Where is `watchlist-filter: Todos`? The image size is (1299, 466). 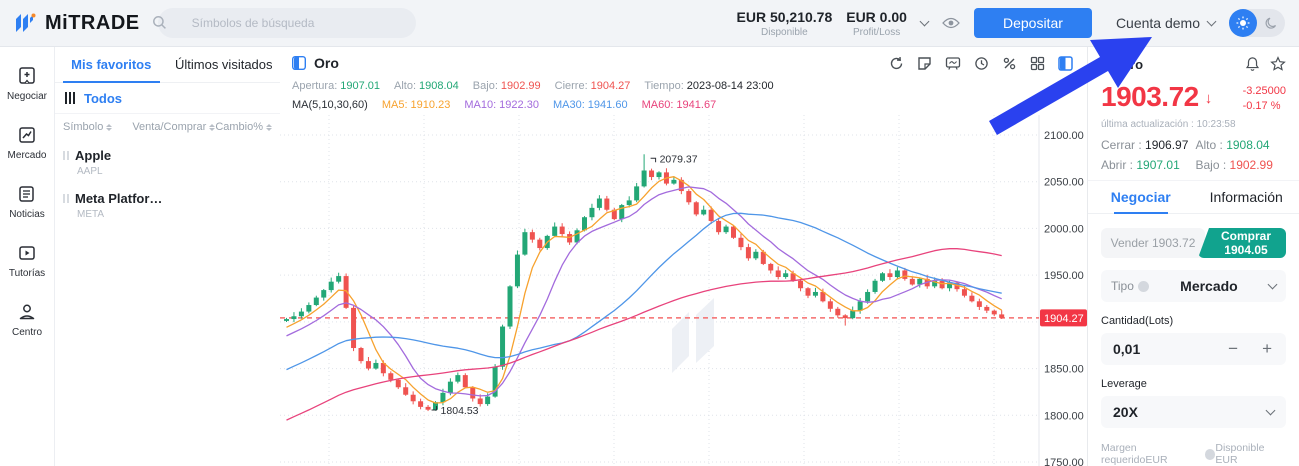
watchlist-filter: Todos is located at coordinates (167, 98).